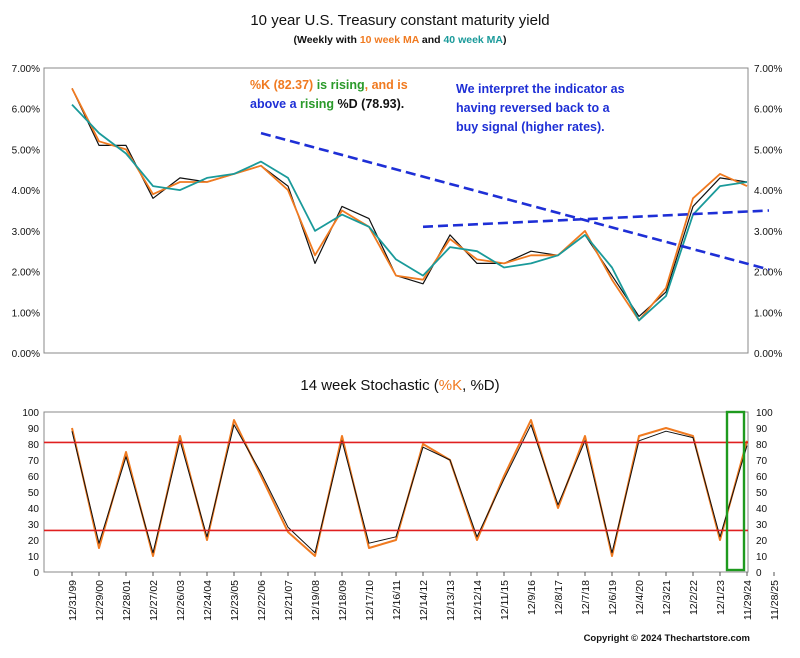  Describe the element at coordinates (73, 600) in the screenshot. I see `xtick-label: 12/31/99` at that location.